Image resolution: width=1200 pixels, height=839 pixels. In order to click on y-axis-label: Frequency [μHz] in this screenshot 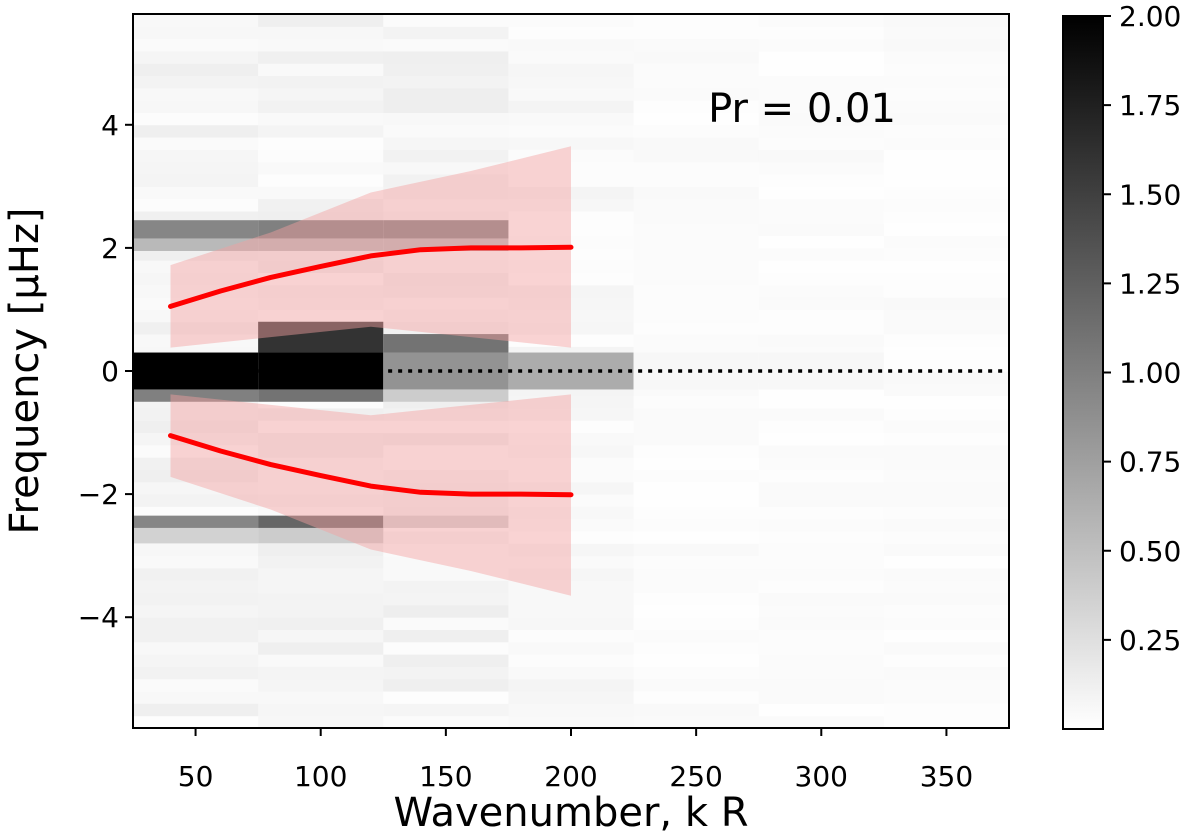, I will do `click(25, 370)`.